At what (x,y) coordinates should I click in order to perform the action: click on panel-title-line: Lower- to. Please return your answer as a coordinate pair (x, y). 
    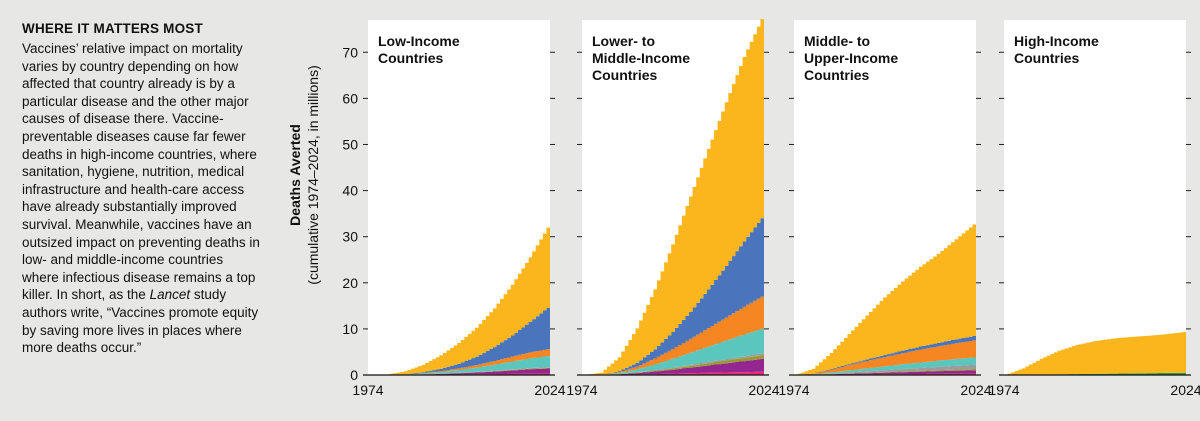
    Looking at the image, I should click on (623, 41).